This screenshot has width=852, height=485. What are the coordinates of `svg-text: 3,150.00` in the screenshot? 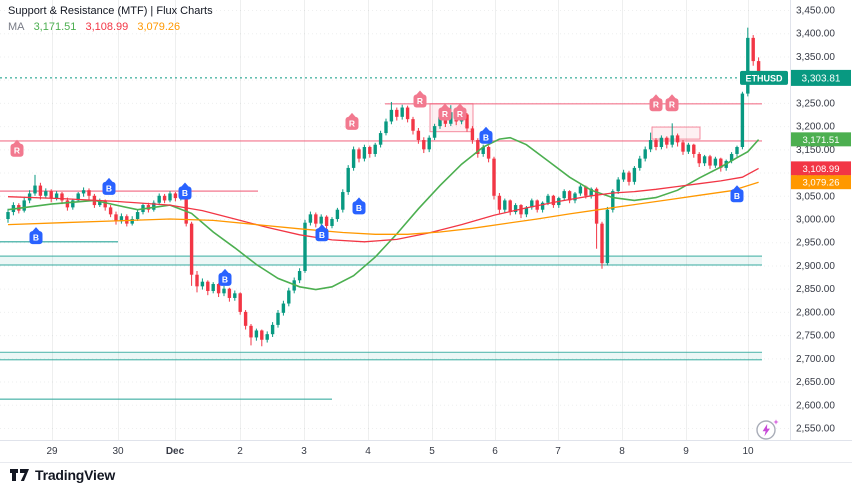 It's located at (815, 150).